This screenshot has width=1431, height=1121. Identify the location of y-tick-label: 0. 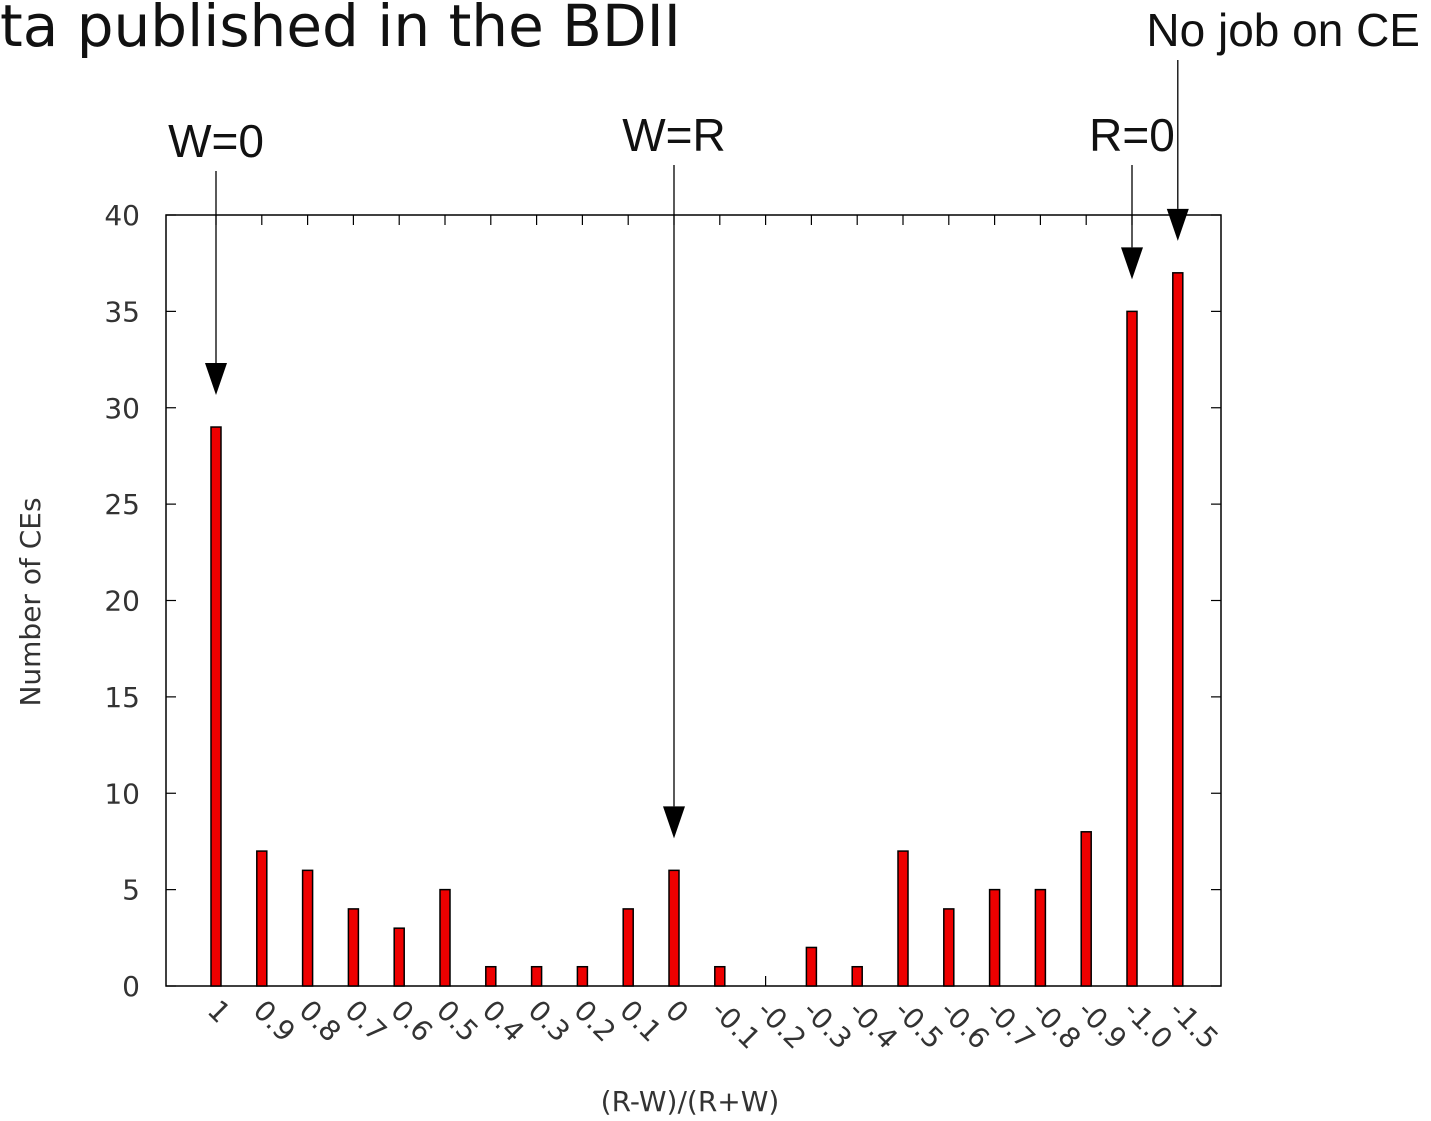
(131, 986).